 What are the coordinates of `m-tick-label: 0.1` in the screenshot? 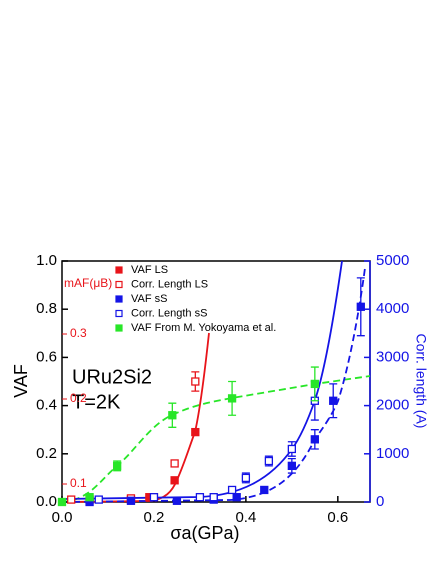 It's located at (78, 483).